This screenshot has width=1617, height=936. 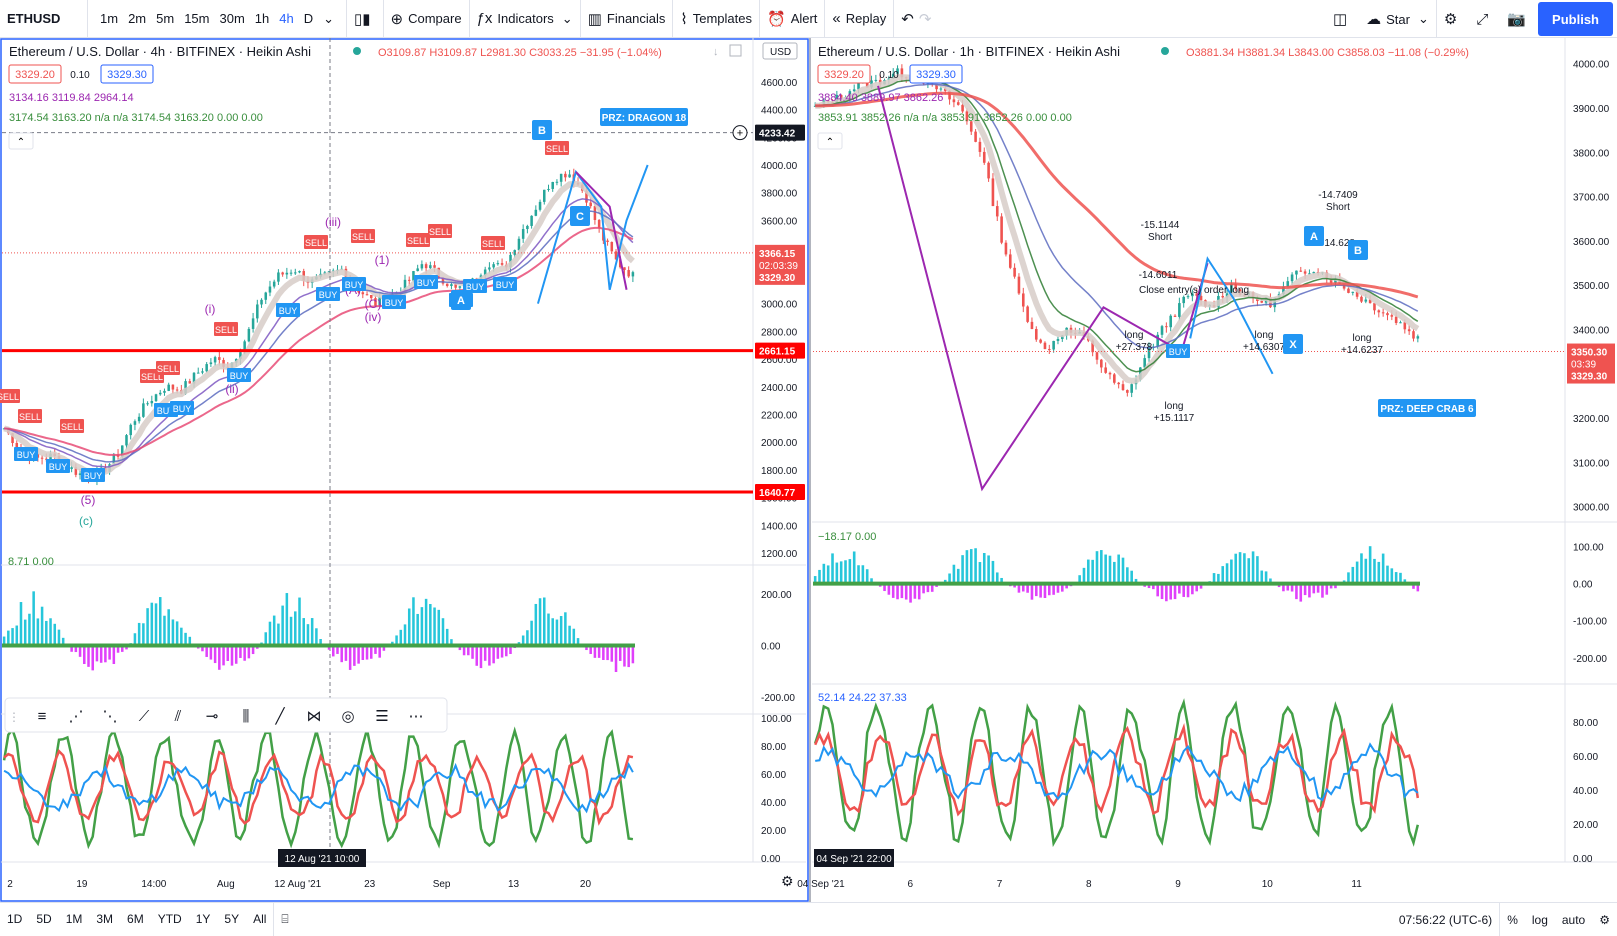 I want to click on drawing-tool-icon: ⋈, so click(x=314, y=716).